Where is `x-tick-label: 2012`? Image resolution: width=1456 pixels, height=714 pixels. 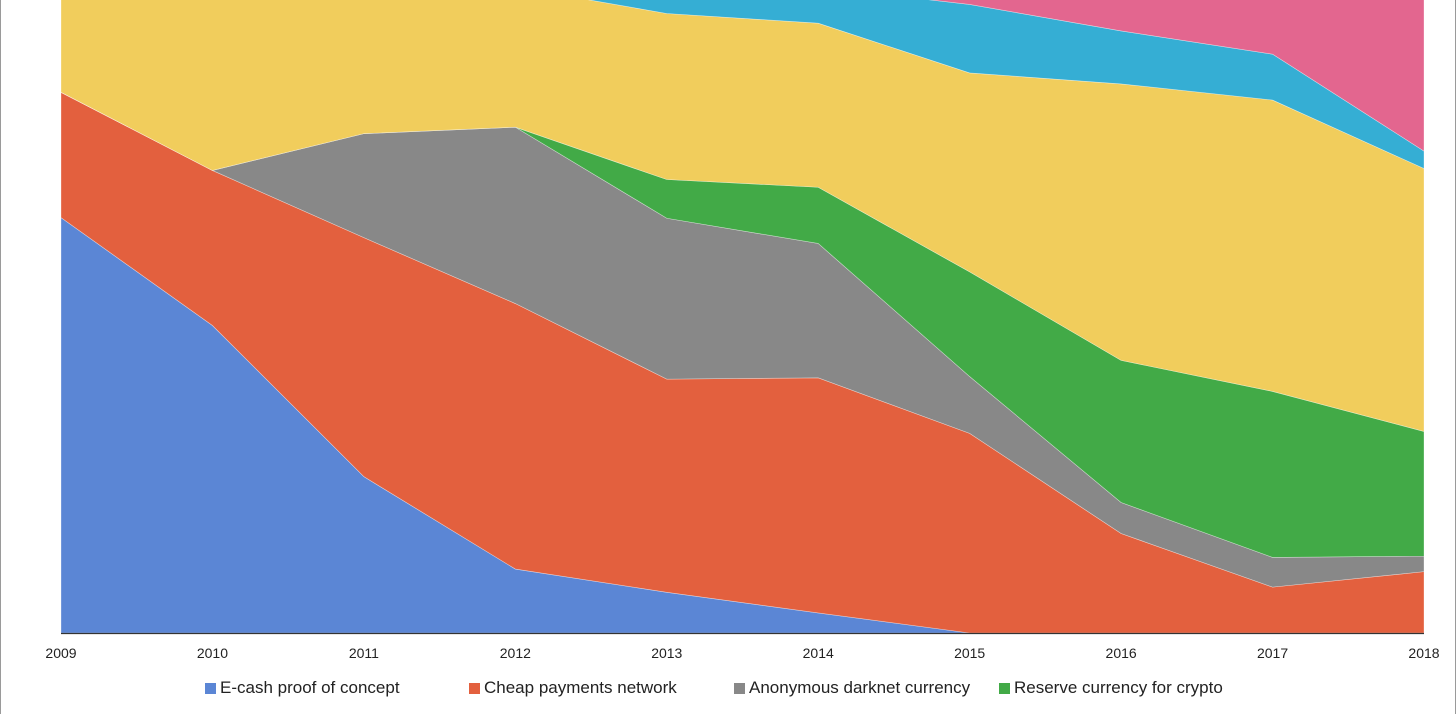 x-tick-label: 2012 is located at coordinates (515, 653).